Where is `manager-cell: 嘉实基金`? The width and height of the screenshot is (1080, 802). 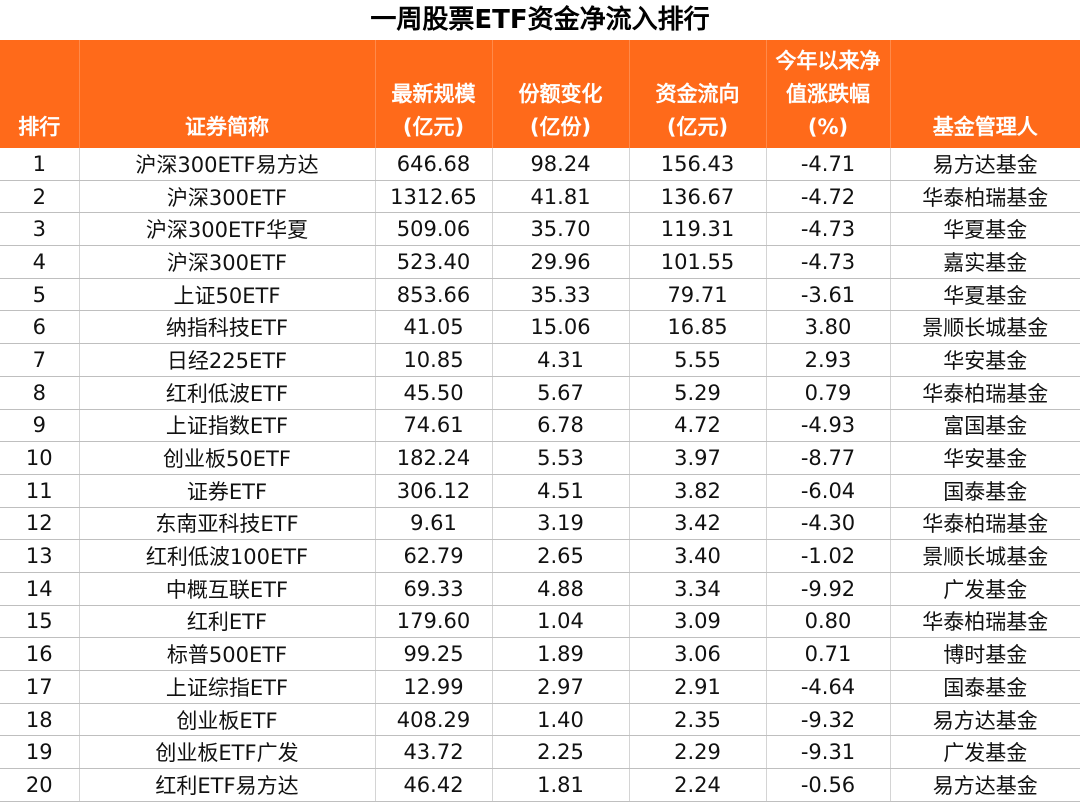 manager-cell: 嘉实基金 is located at coordinates (985, 262).